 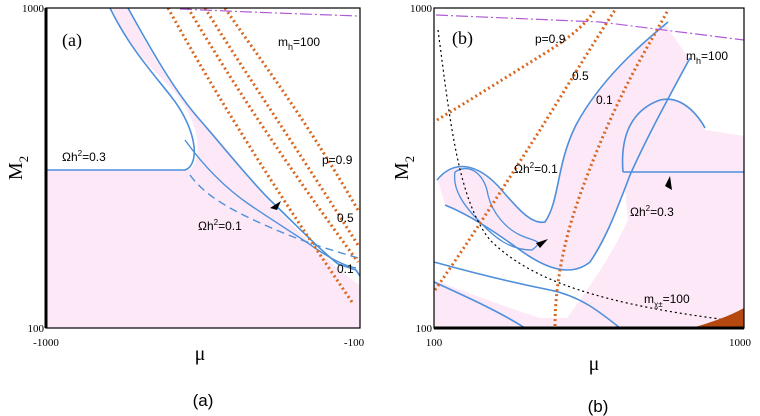 I want to click on panel-b-ytick-top: 1000, so click(x=421, y=9).